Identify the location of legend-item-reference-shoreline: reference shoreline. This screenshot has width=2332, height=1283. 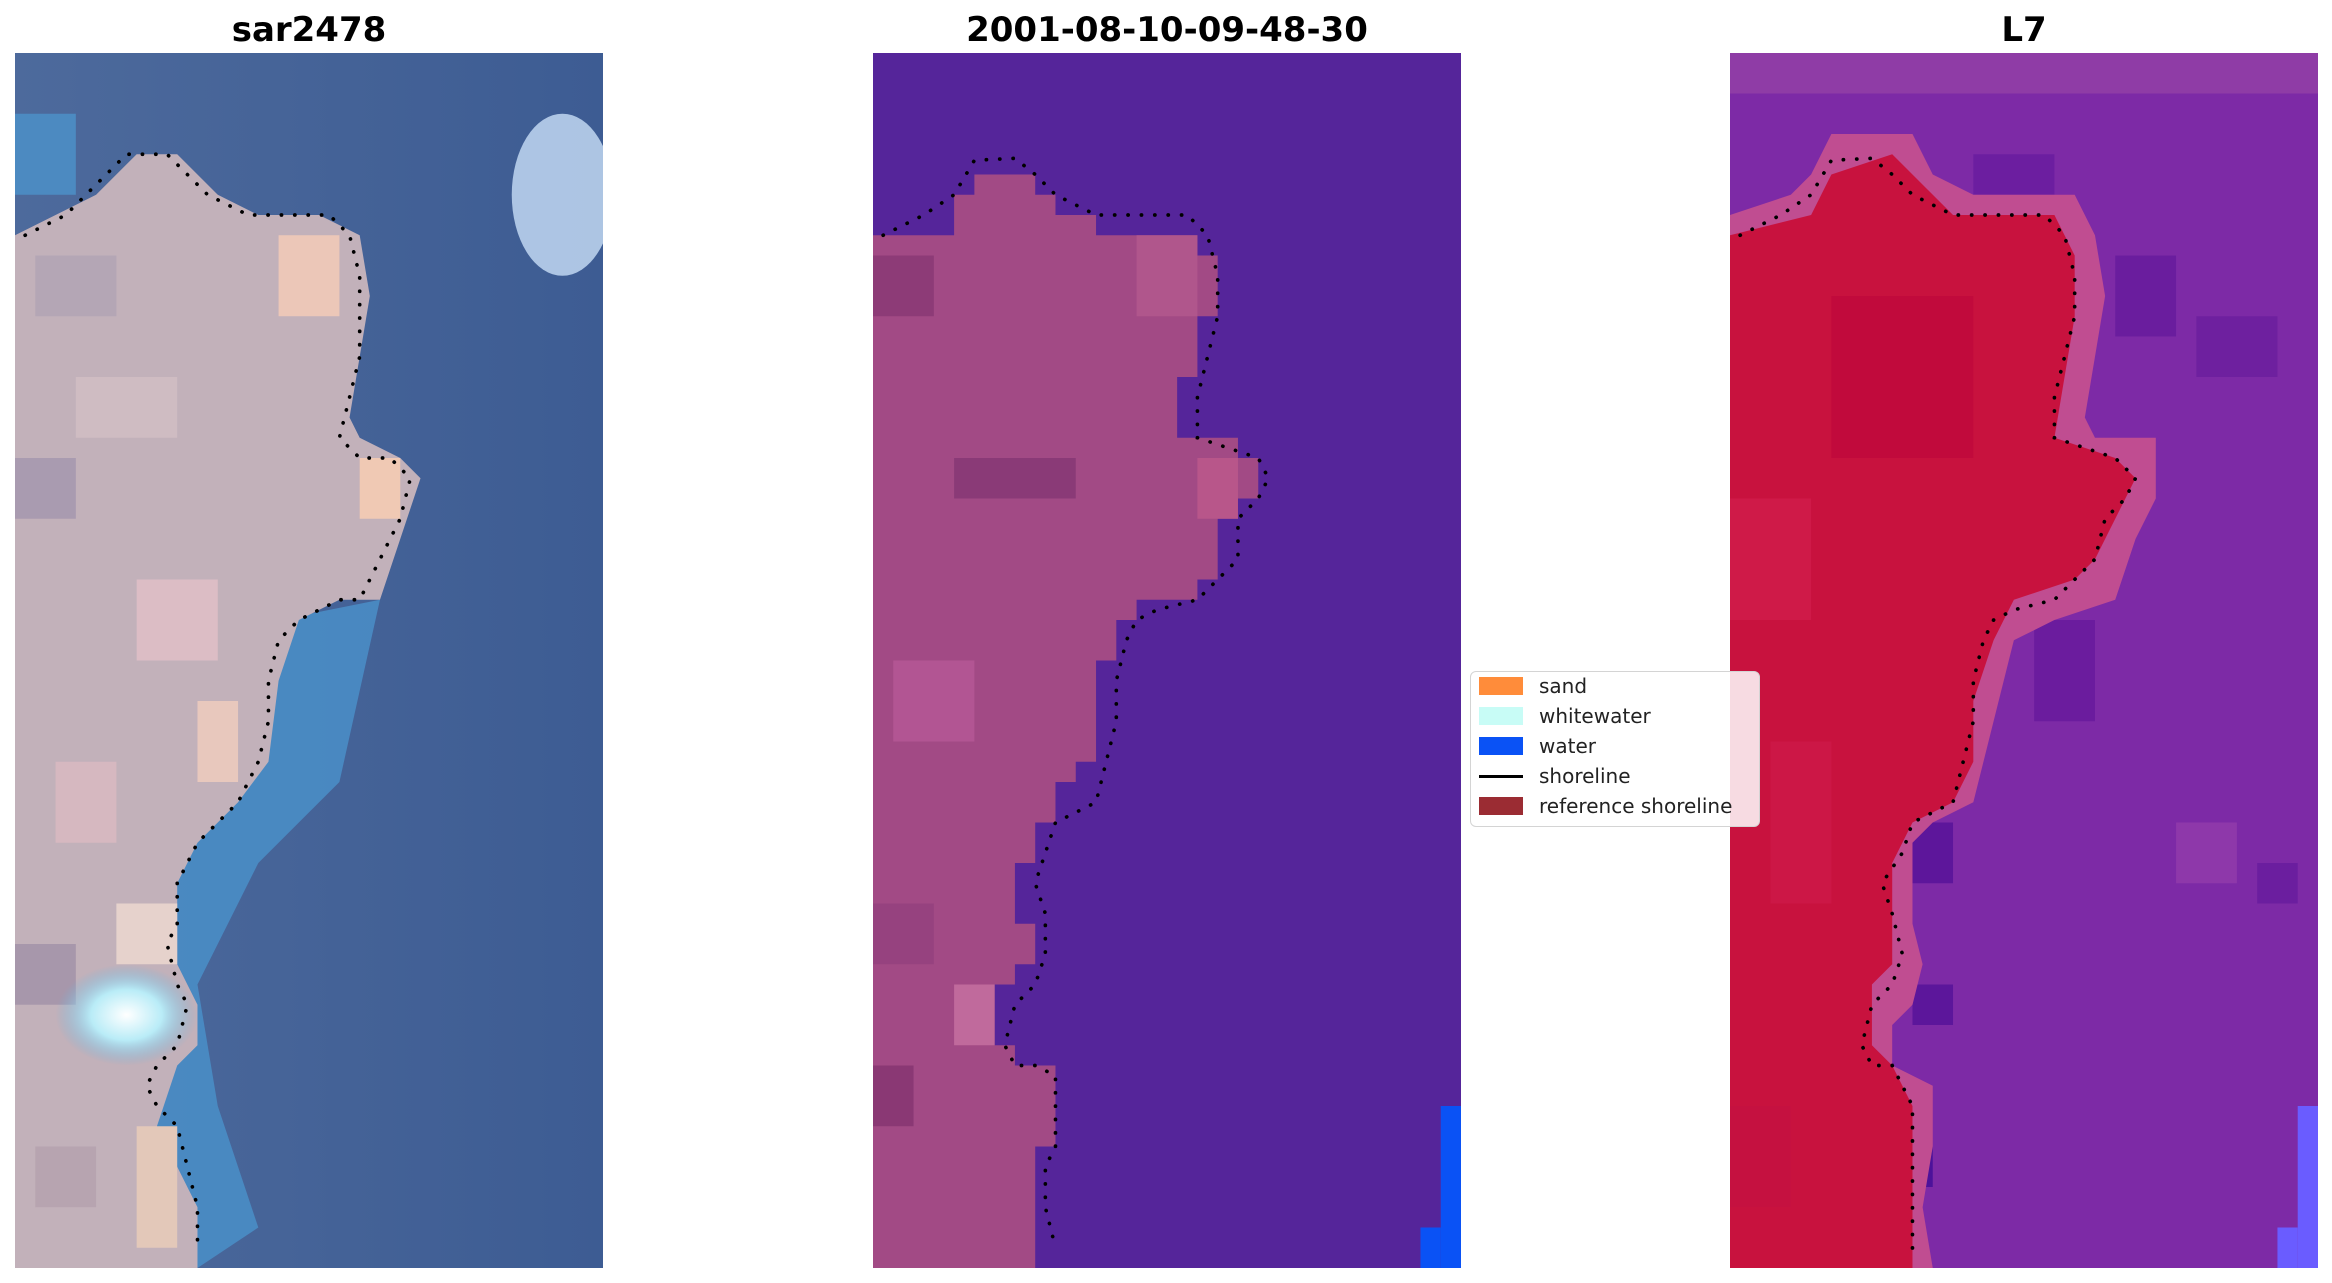
(1605, 806).